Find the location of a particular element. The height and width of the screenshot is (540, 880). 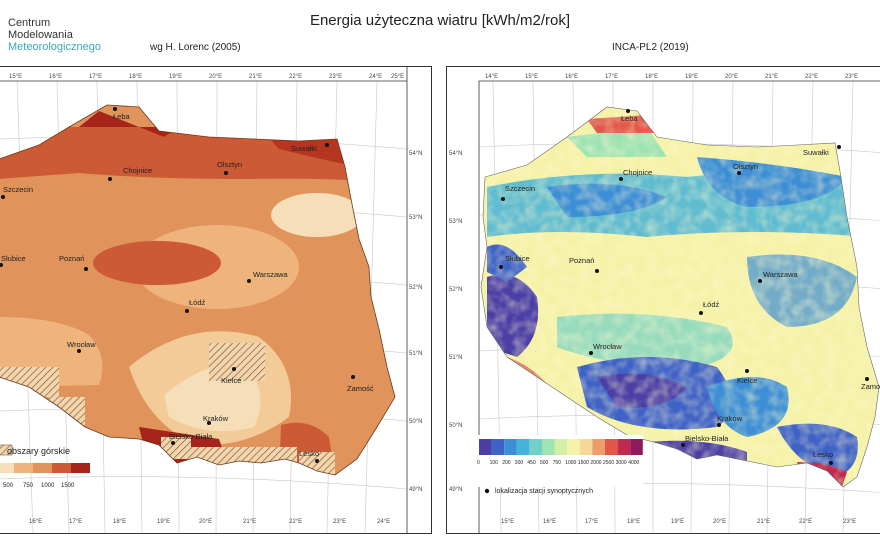

city-marker: Kraków is located at coordinates (730, 420).